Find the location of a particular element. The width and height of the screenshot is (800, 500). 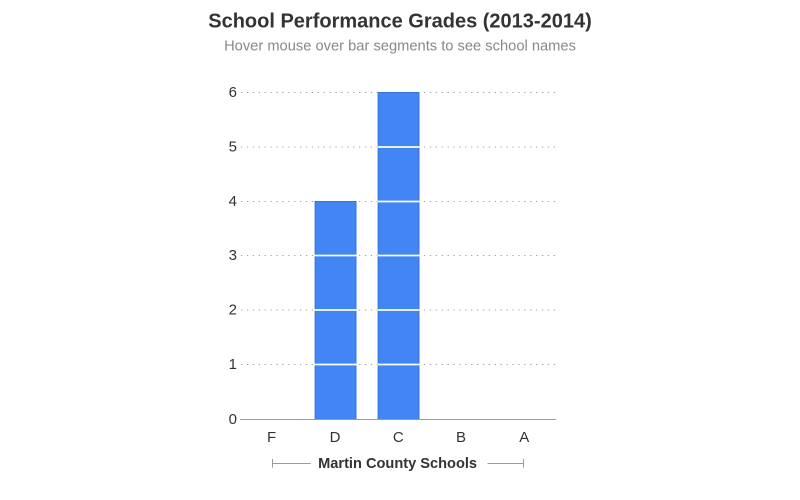

svg-text: B is located at coordinates (461, 437).